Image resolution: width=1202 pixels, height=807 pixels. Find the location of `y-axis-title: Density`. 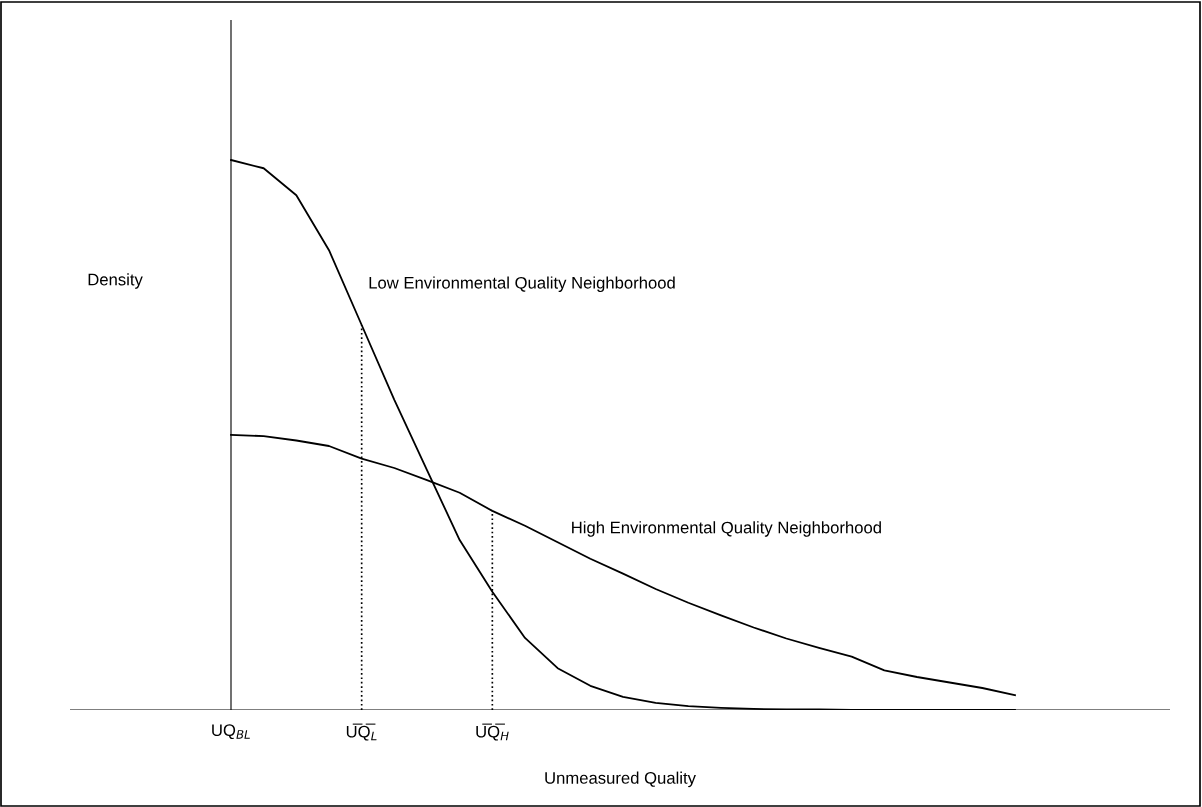

y-axis-title: Density is located at coordinates (115, 281).